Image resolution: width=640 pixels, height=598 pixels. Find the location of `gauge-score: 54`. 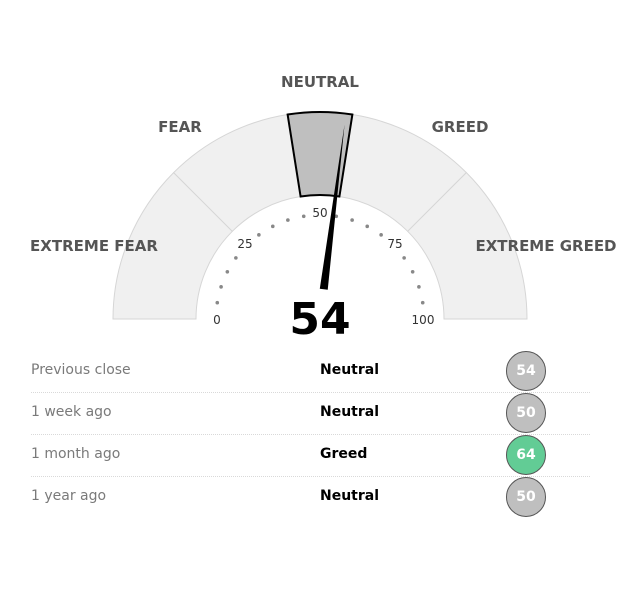

gauge-score: 54 is located at coordinates (319, 319).